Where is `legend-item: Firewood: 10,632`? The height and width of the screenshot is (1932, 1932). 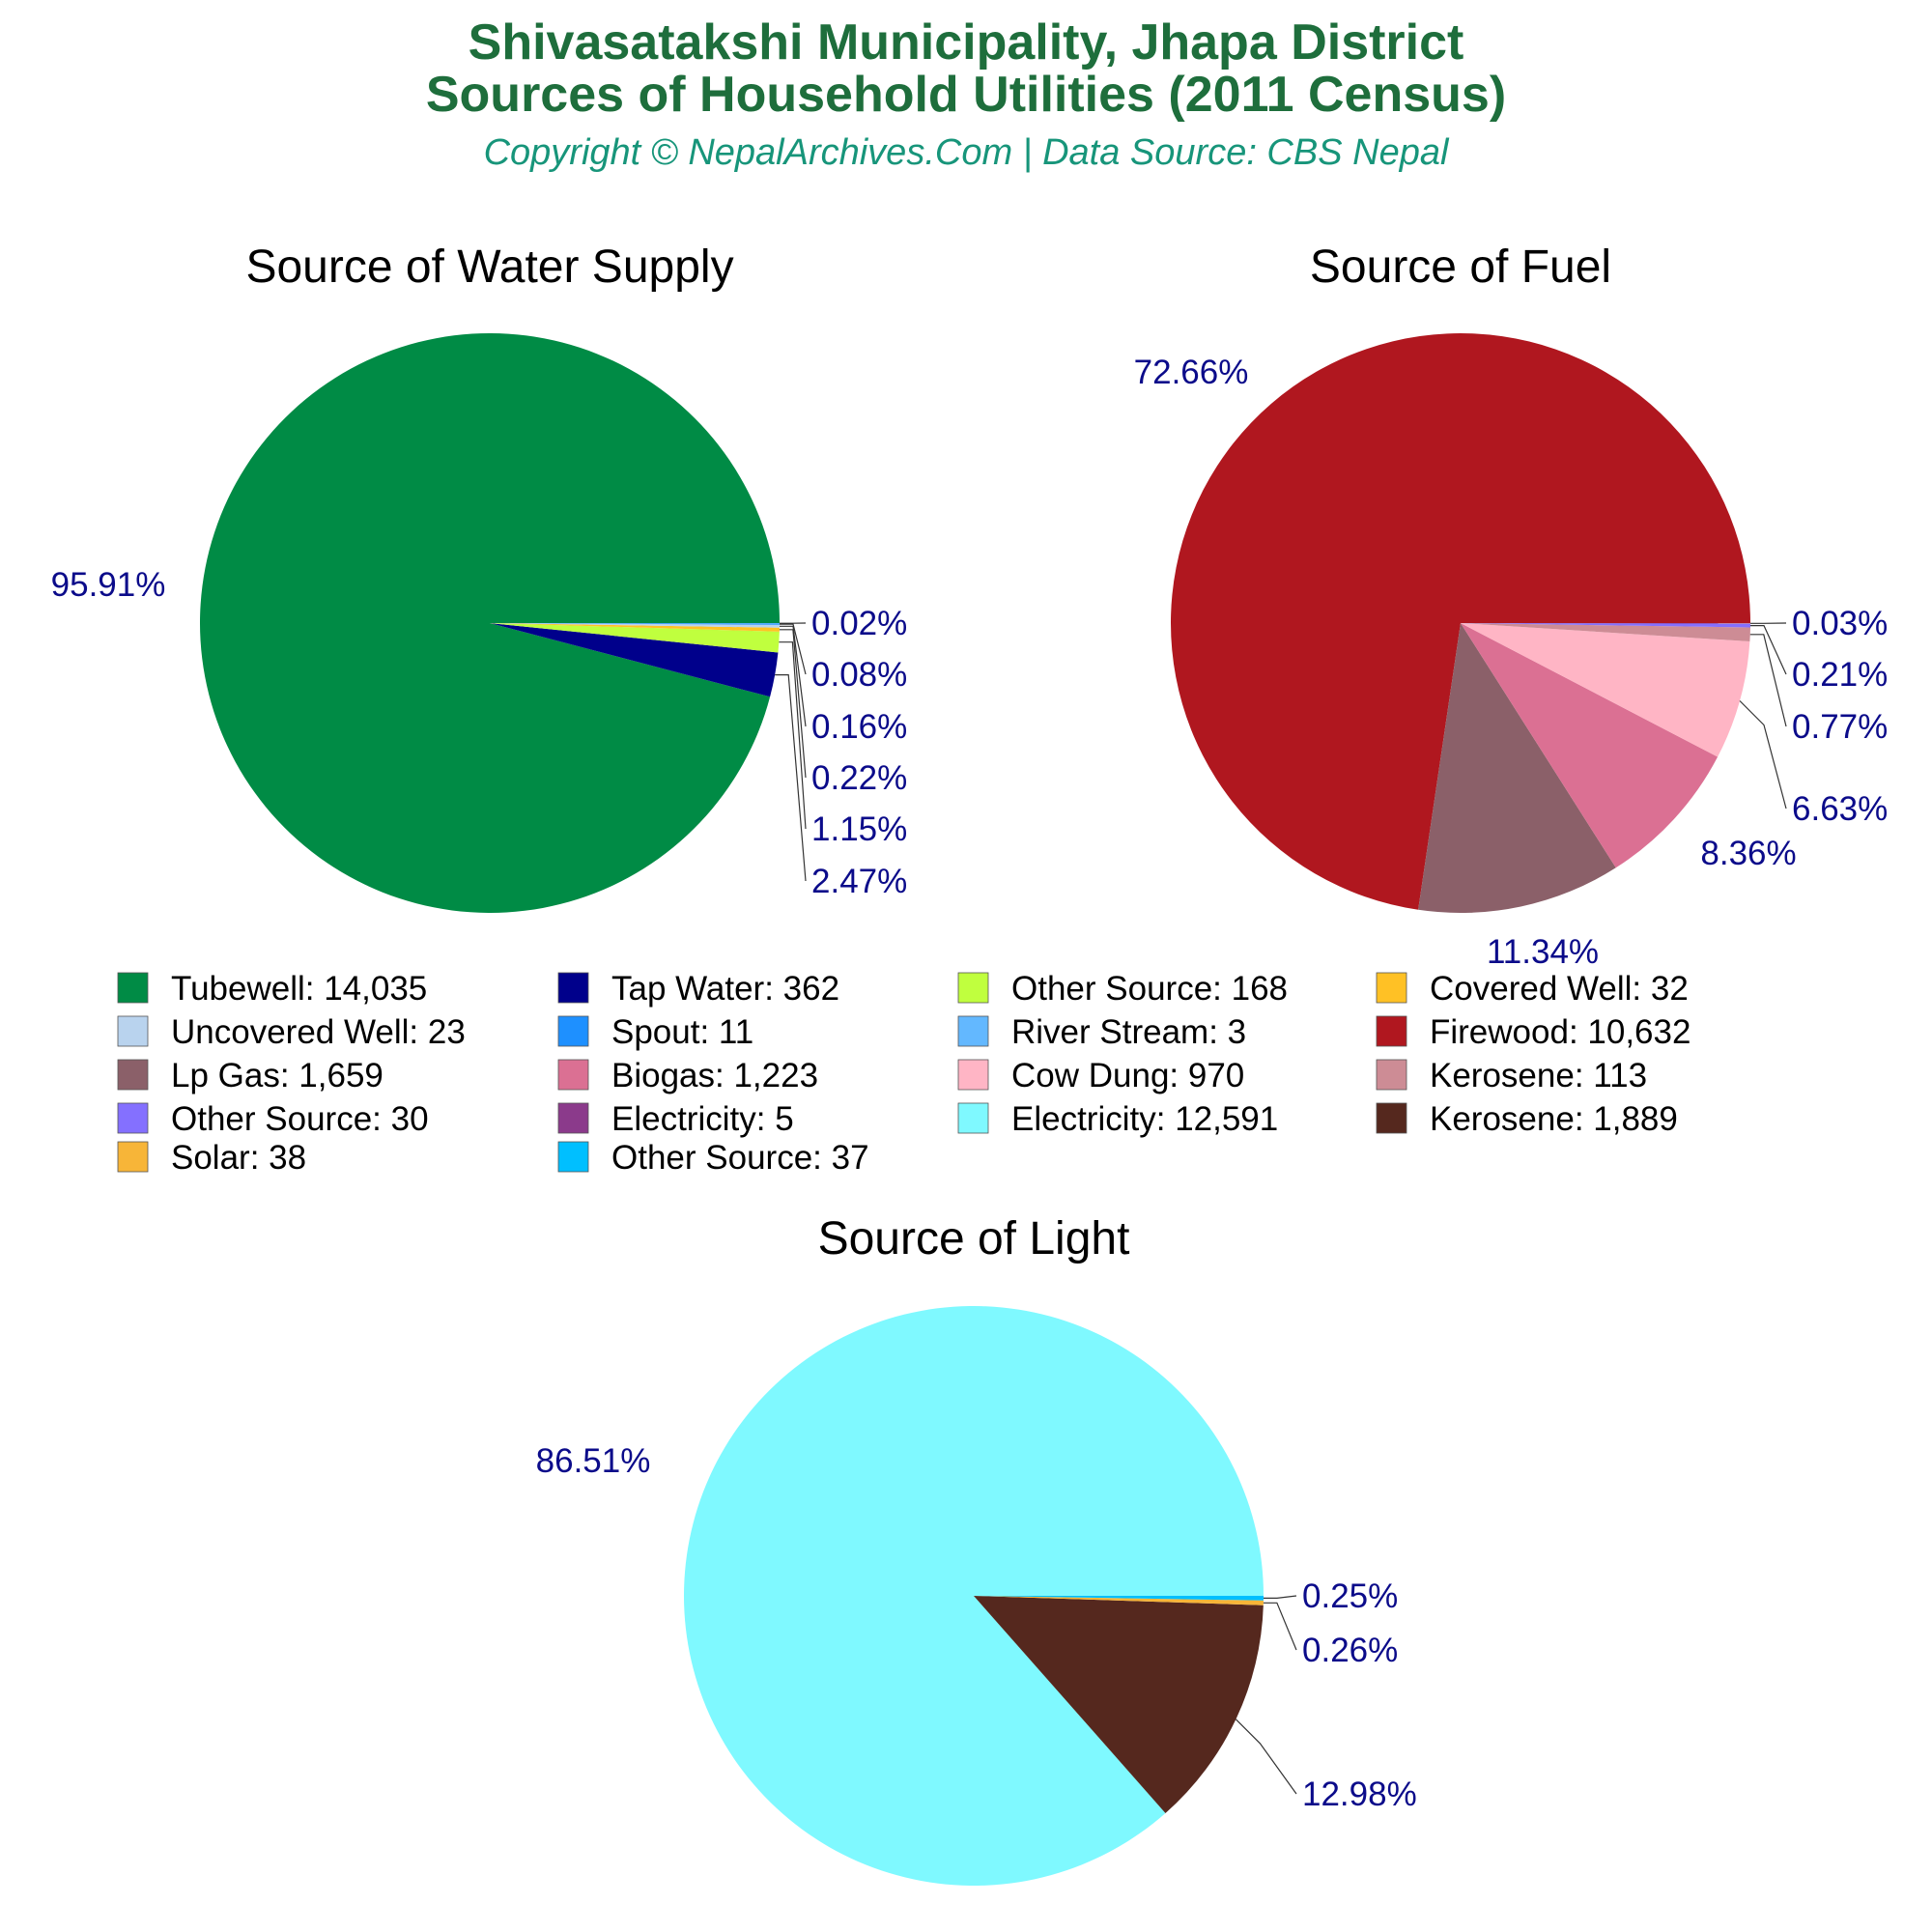
legend-item: Firewood: 10,632 is located at coordinates (1533, 1032).